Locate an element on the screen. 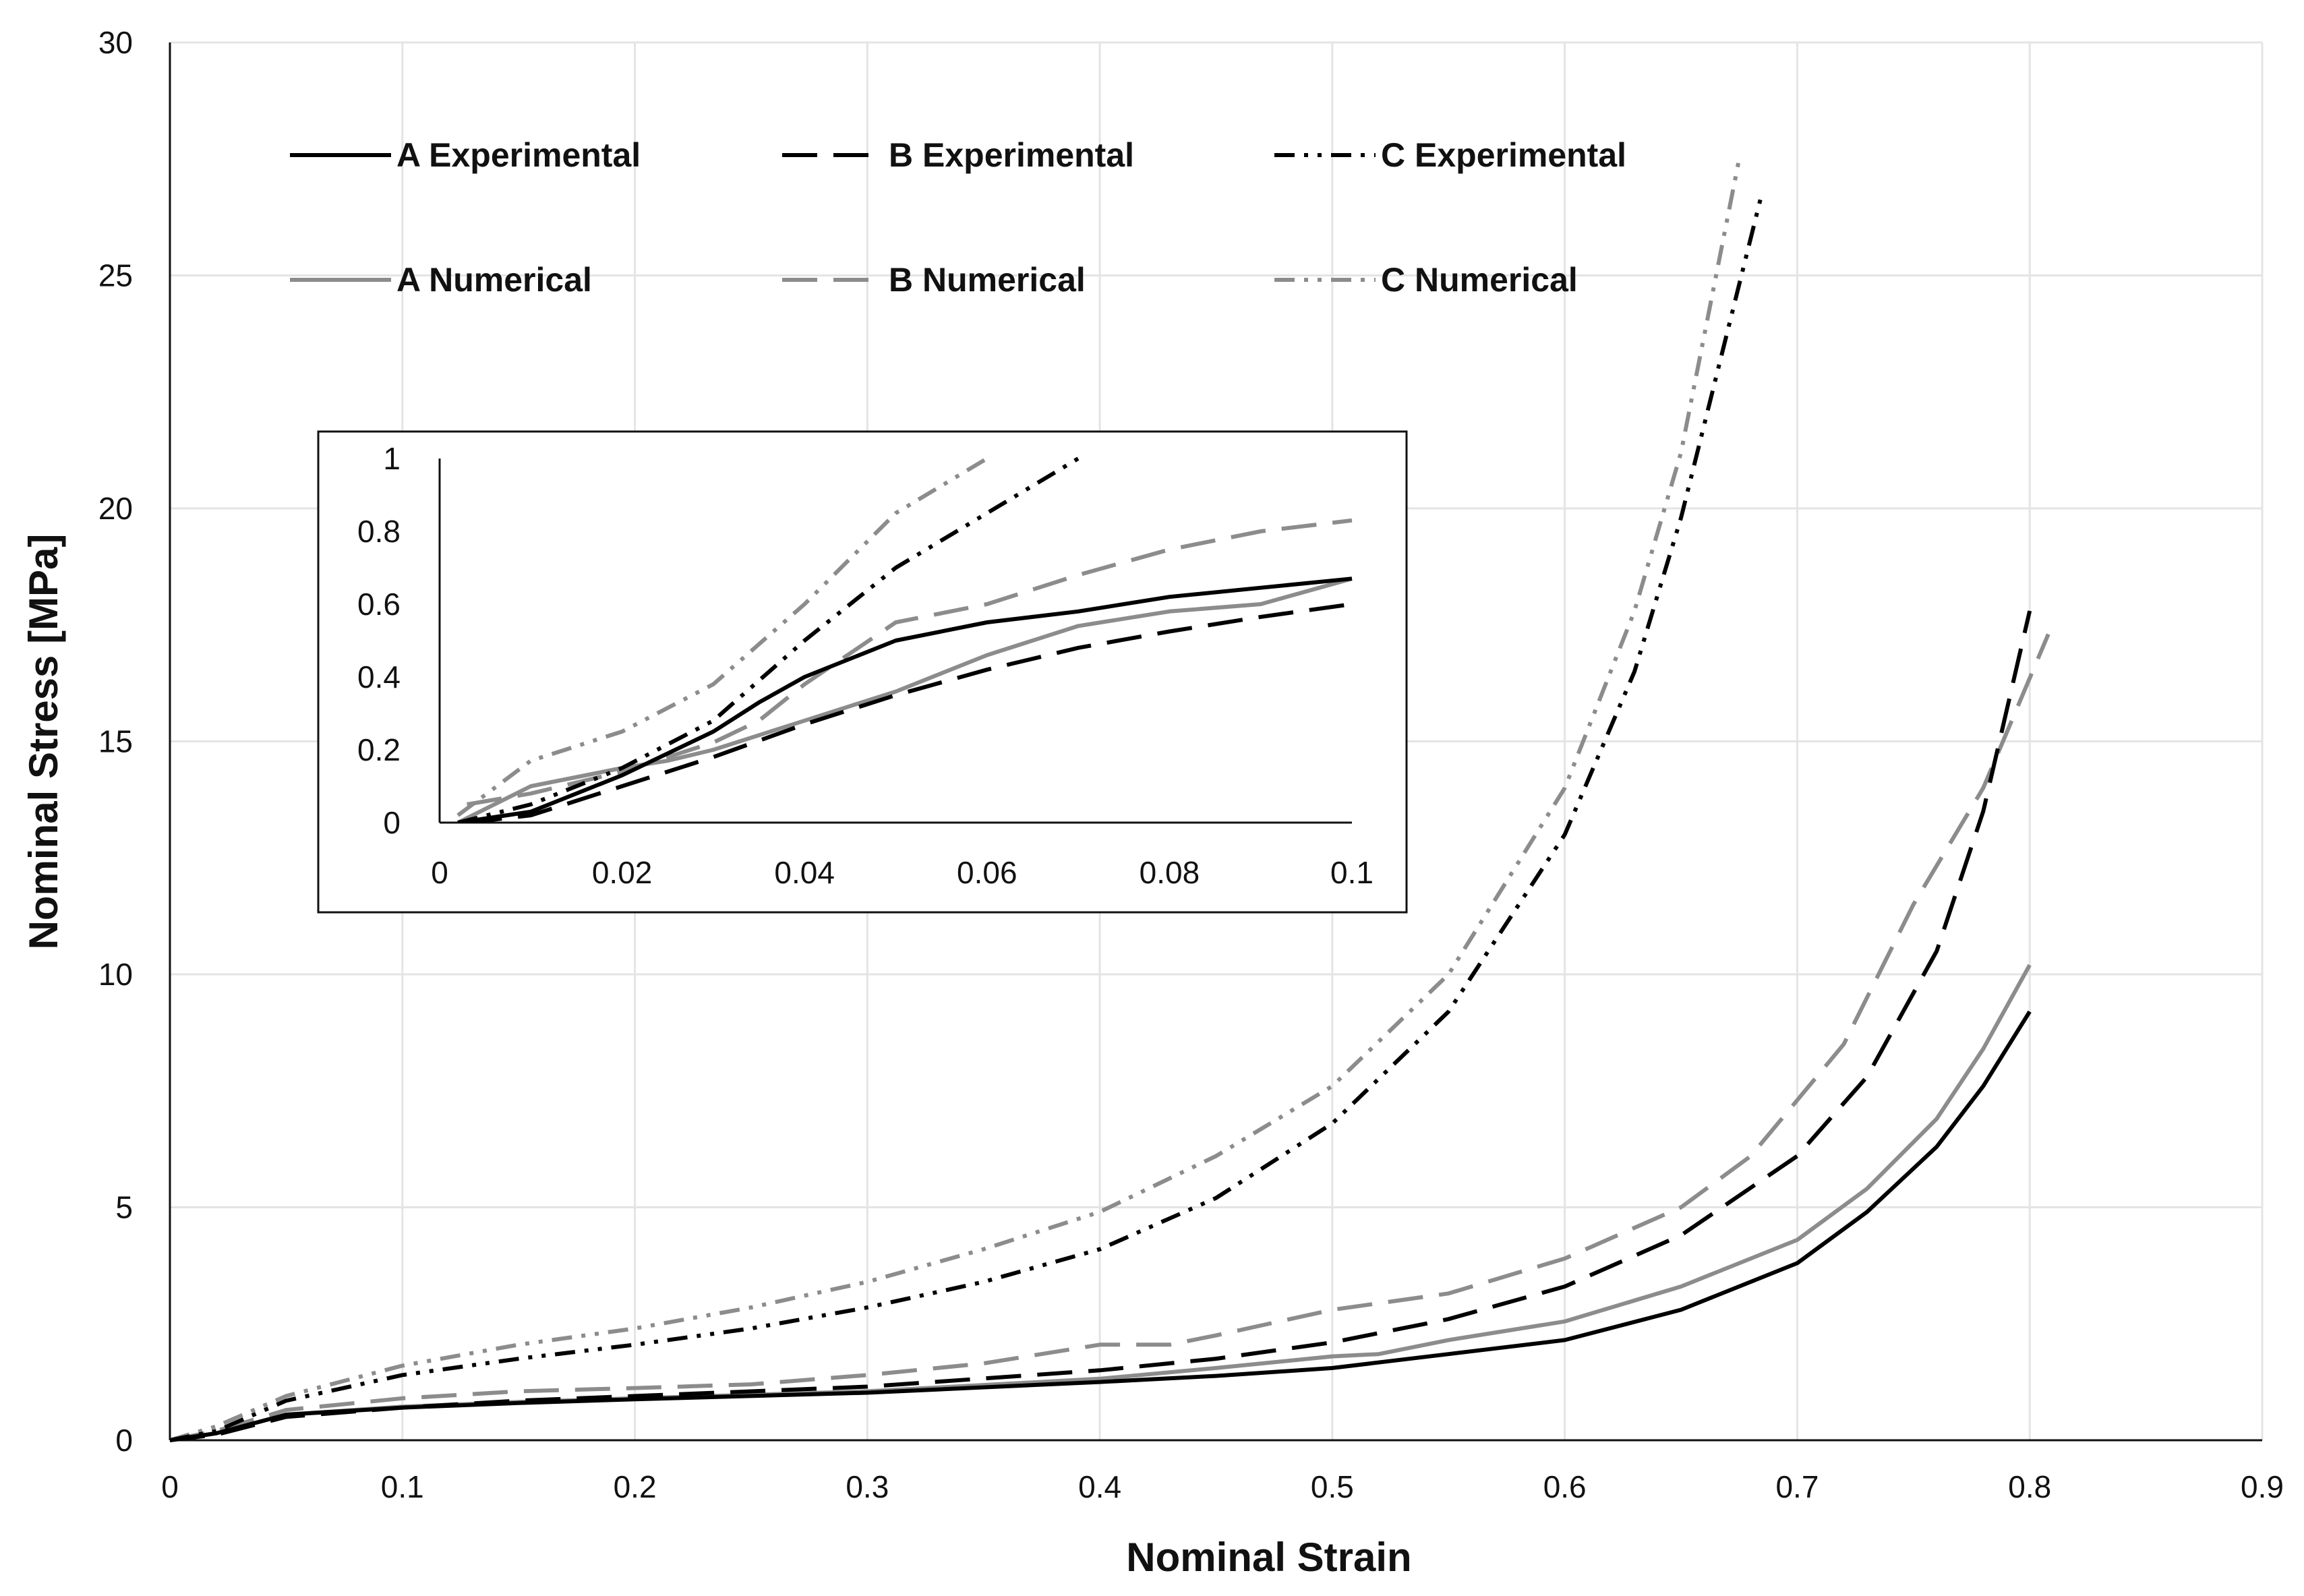  x-tick-label: 0.4 is located at coordinates (1099, 1486).